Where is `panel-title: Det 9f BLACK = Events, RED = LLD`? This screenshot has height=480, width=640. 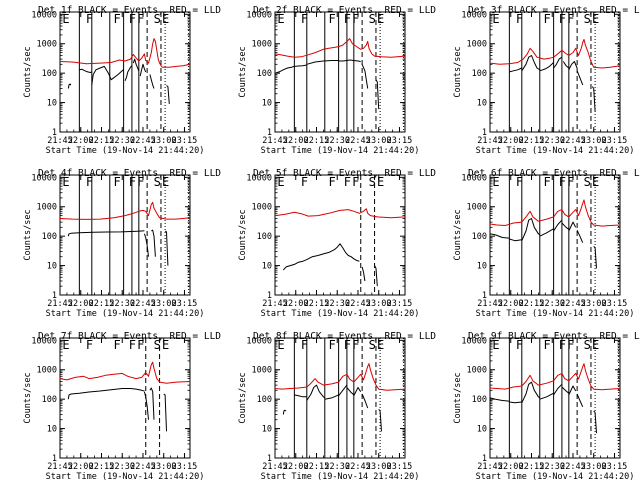
panel-title: Det 9f BLACK = Events, RED = LLD is located at coordinates (554, 336).